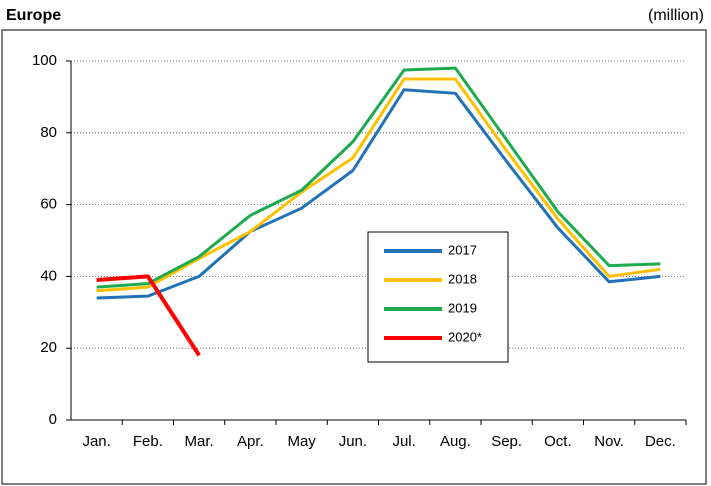 The image size is (711, 486). Describe the element at coordinates (301, 441) in the screenshot. I see `x-tick-label: May` at that location.